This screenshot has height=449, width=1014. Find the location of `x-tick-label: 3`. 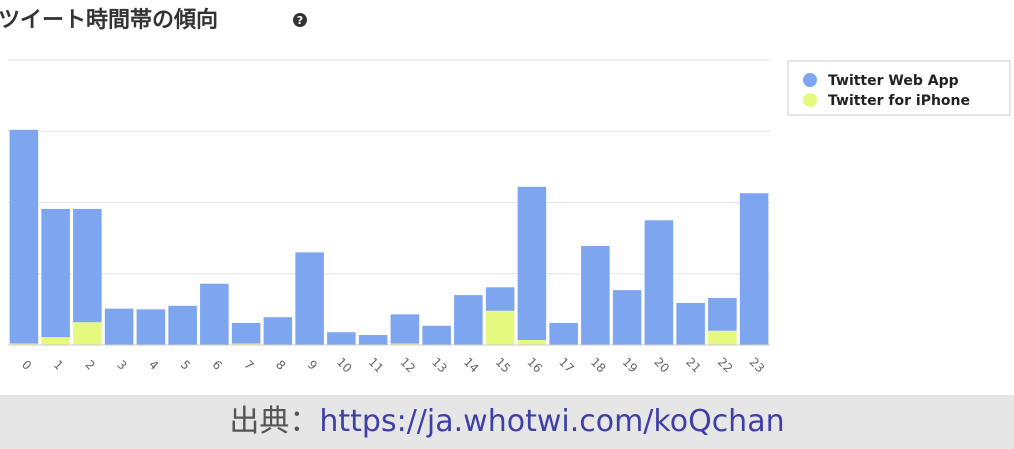

x-tick-label: 3 is located at coordinates (121, 365).